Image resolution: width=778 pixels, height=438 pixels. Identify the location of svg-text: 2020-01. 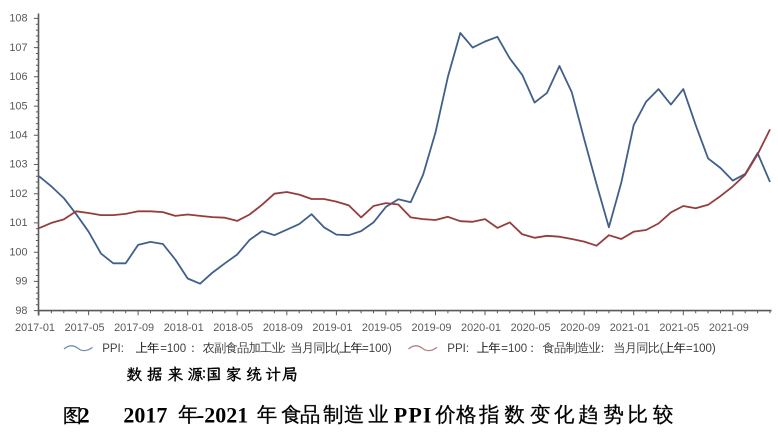
(481, 328).